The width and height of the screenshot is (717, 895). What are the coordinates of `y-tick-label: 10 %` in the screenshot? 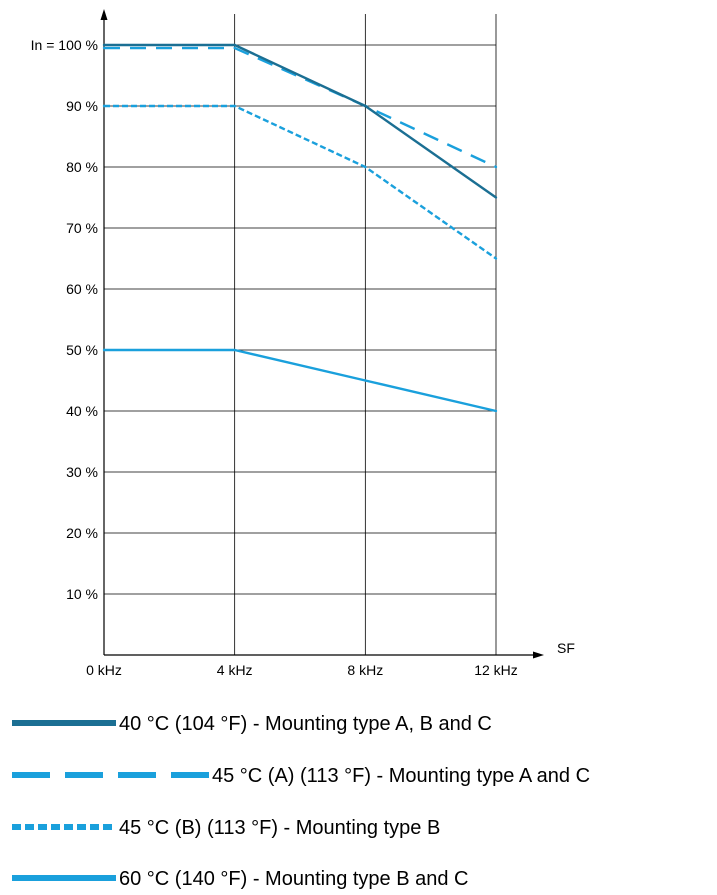 It's located at (82, 594).